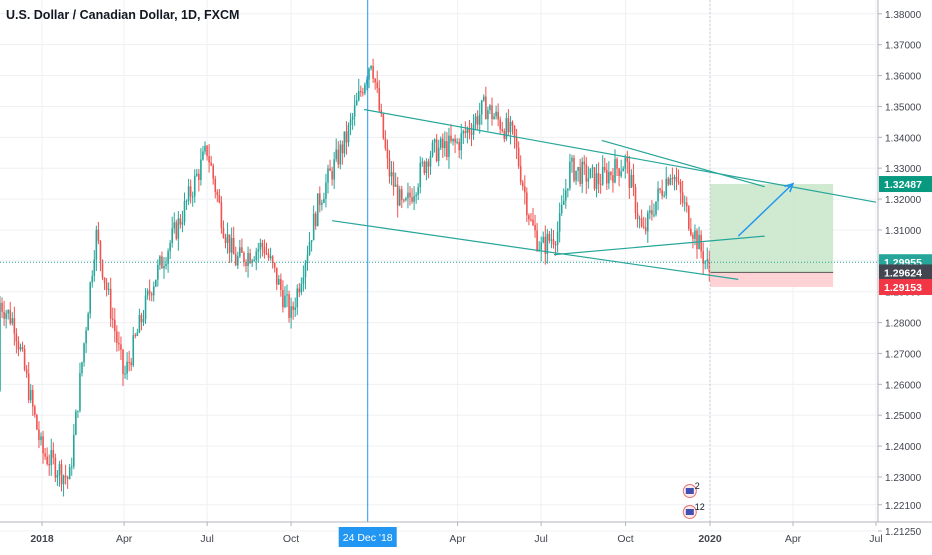 This screenshot has height=555, width=932. I want to click on event-flag: 12, so click(693, 510).